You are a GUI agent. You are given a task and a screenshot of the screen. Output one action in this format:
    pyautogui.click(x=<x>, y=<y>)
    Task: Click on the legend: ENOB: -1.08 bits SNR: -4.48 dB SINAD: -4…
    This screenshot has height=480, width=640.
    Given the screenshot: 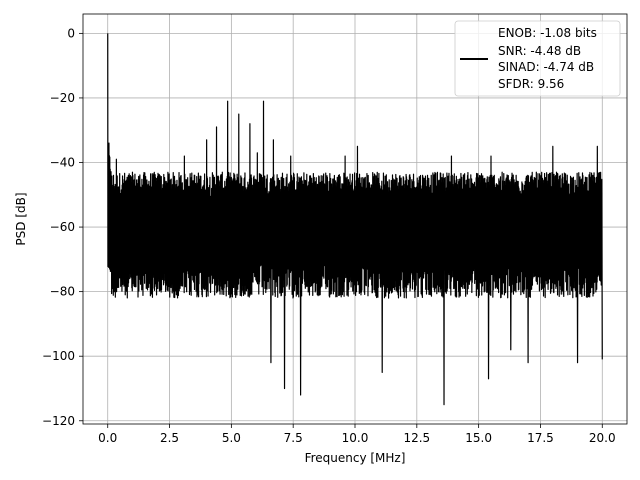 What is the action you would take?
    pyautogui.click(x=537, y=58)
    